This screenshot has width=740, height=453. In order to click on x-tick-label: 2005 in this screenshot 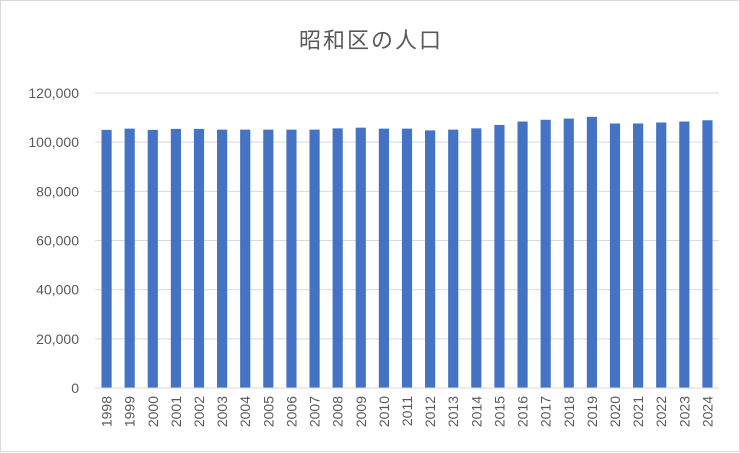, I will do `click(268, 411)`.